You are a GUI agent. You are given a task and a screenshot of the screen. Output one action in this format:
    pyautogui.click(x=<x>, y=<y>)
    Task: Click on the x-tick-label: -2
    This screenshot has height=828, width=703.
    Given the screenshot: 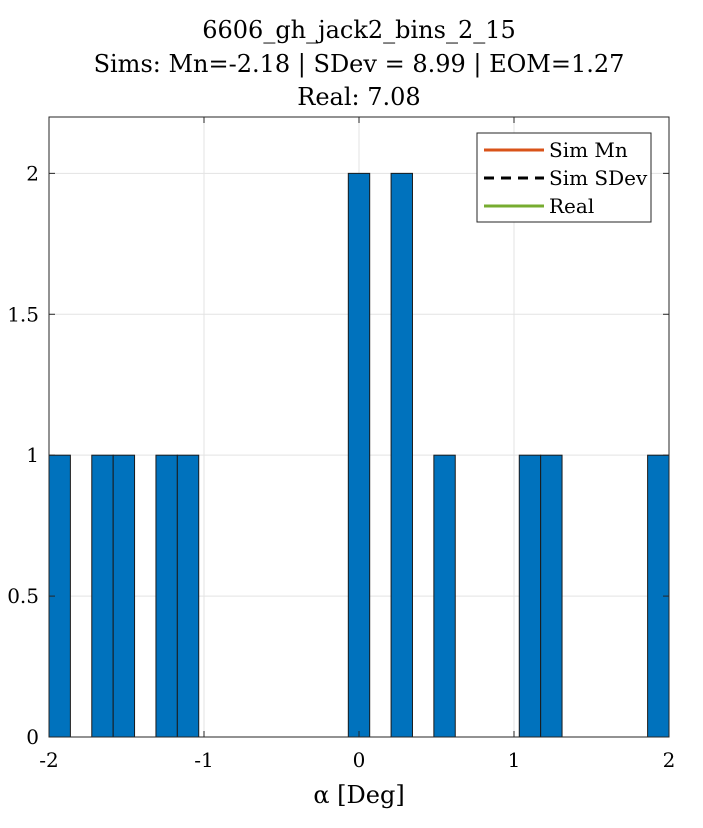 What is the action you would take?
    pyautogui.click(x=48, y=760)
    